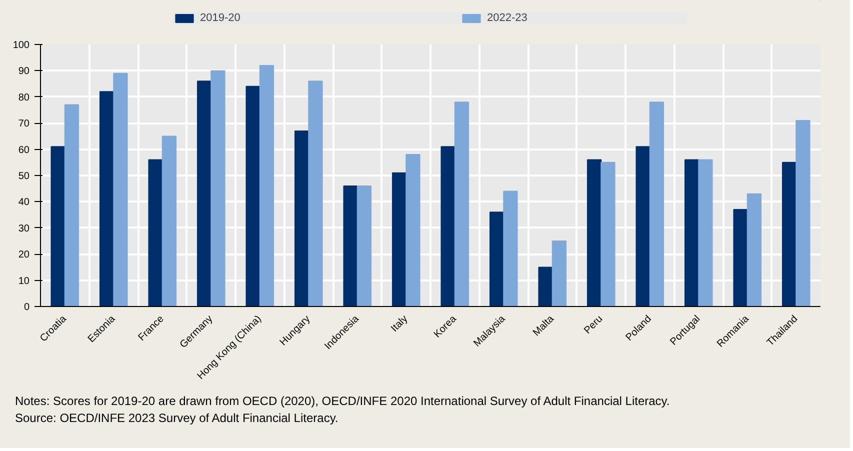  What do you see at coordinates (24, 255) in the screenshot?
I see `y-tick-label: 20` at bounding box center [24, 255].